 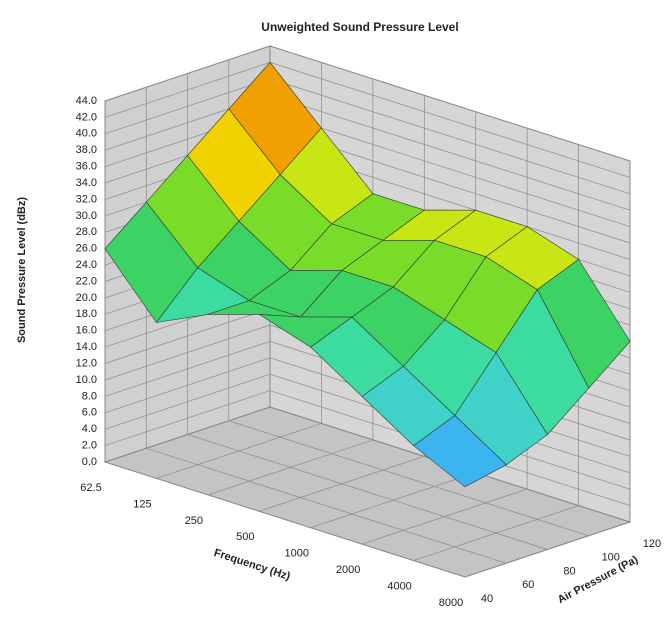 I want to click on z-tick-label: 8.0, so click(x=89, y=396).